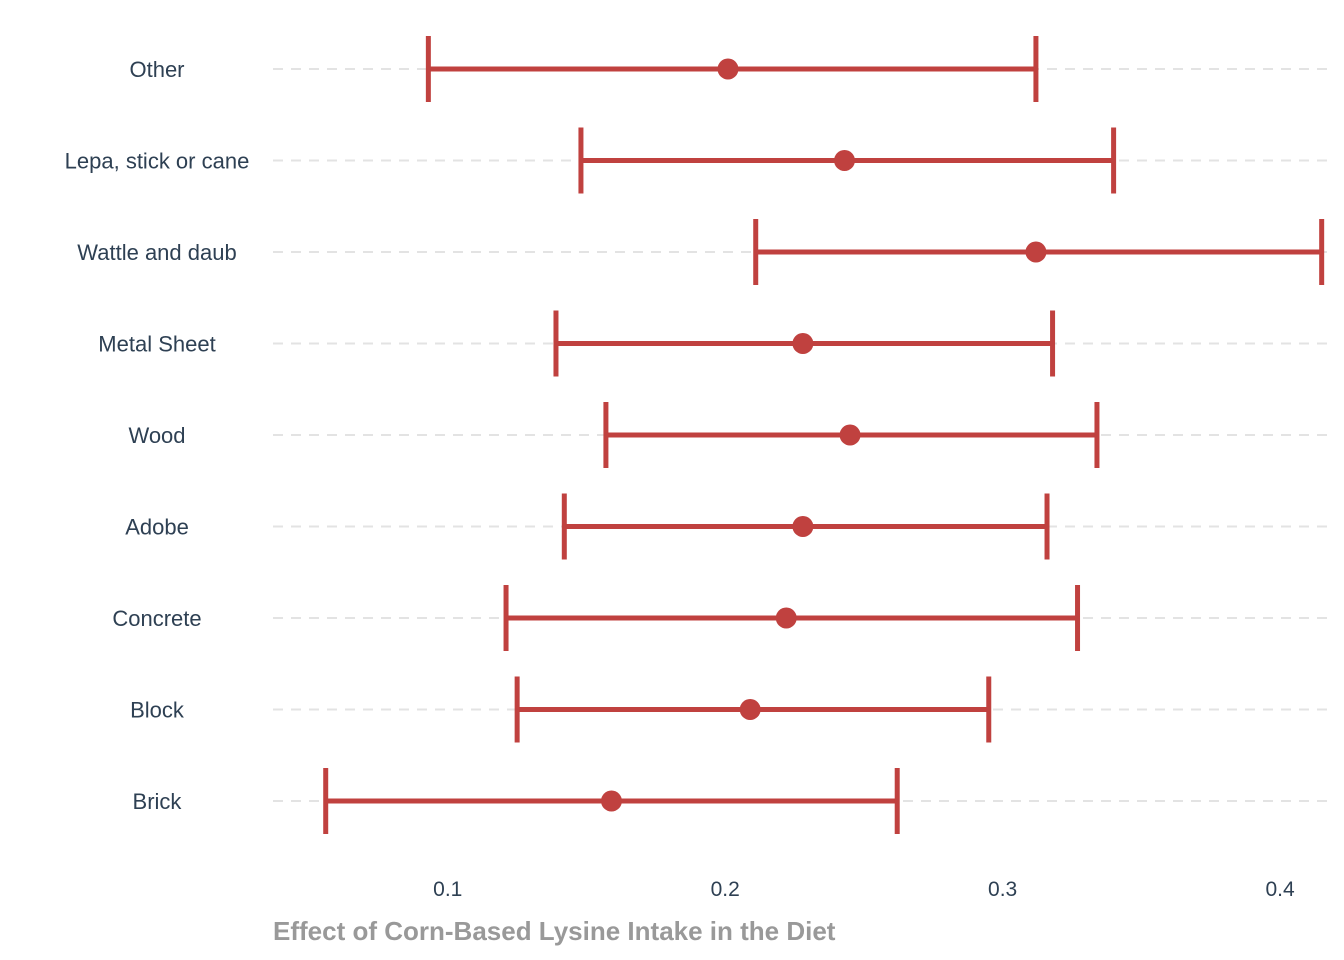  I want to click on category-label: Lepa, stick or cane, so click(157, 161).